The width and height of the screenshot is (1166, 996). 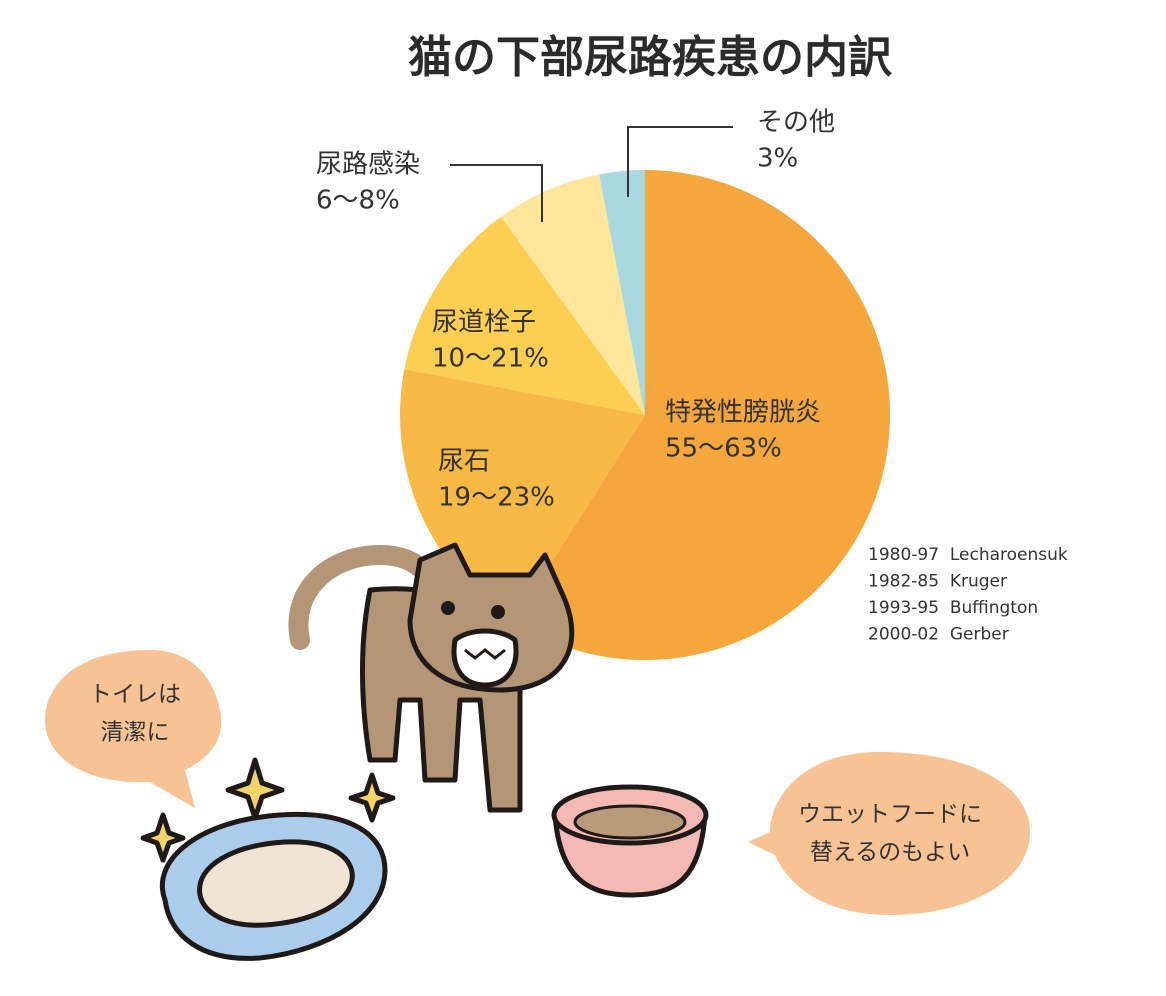 I want to click on slice-value-label: 3%, so click(x=777, y=159).